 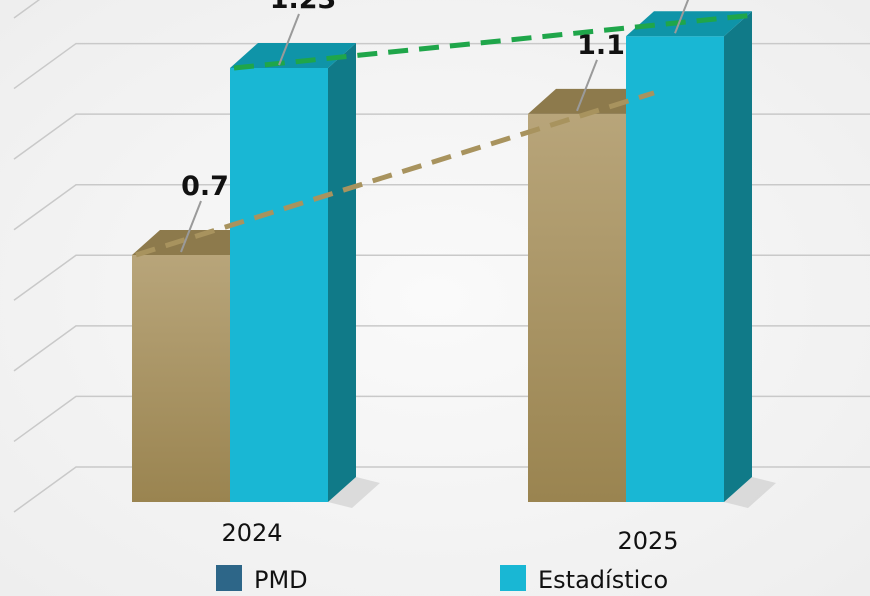 I want to click on category-label-2024: 2024, so click(x=251, y=533).